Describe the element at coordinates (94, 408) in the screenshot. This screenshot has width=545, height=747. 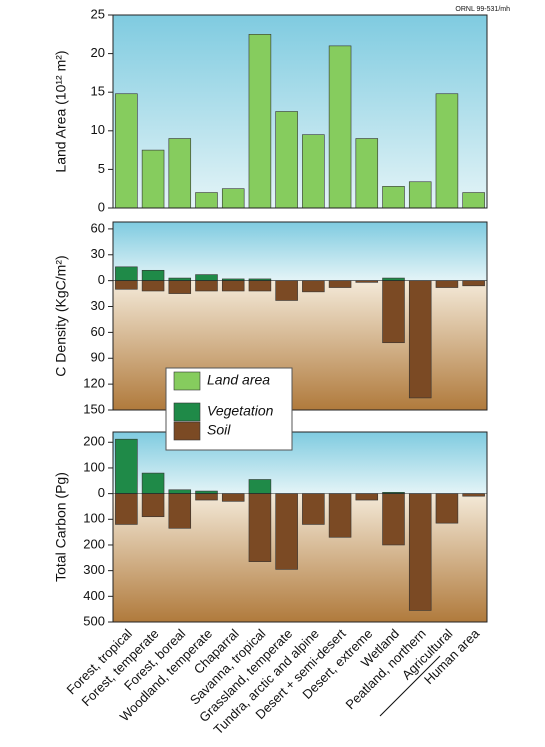
I see `y-tick-label: 150` at that location.